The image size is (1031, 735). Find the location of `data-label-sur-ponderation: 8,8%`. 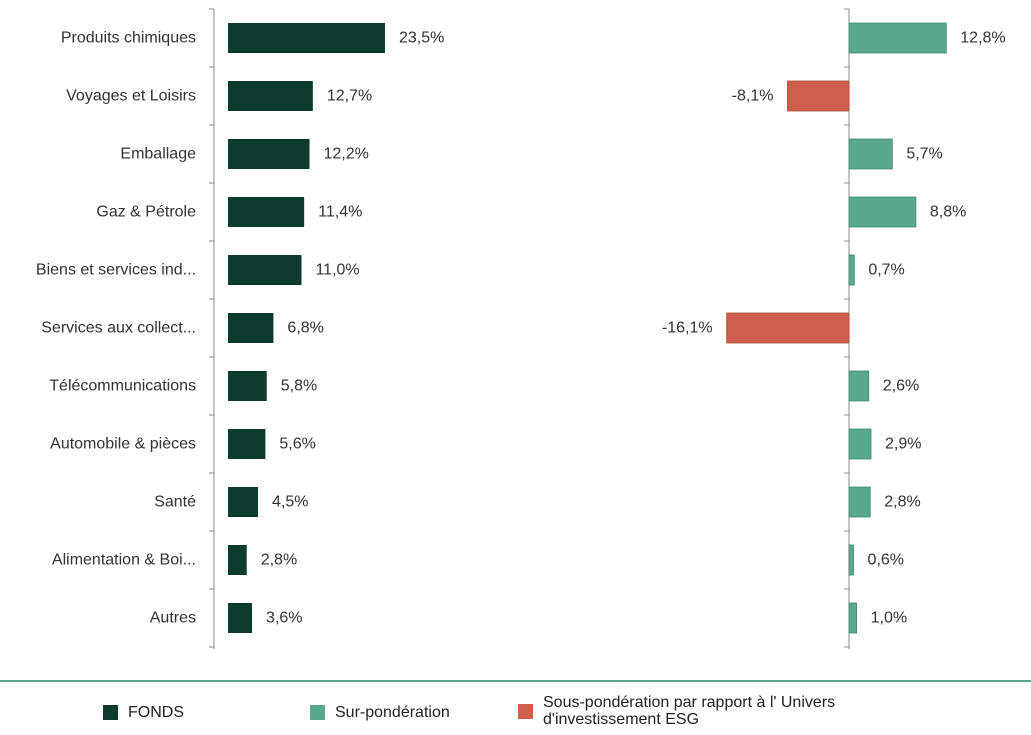

data-label-sur-ponderation: 8,8% is located at coordinates (948, 212).